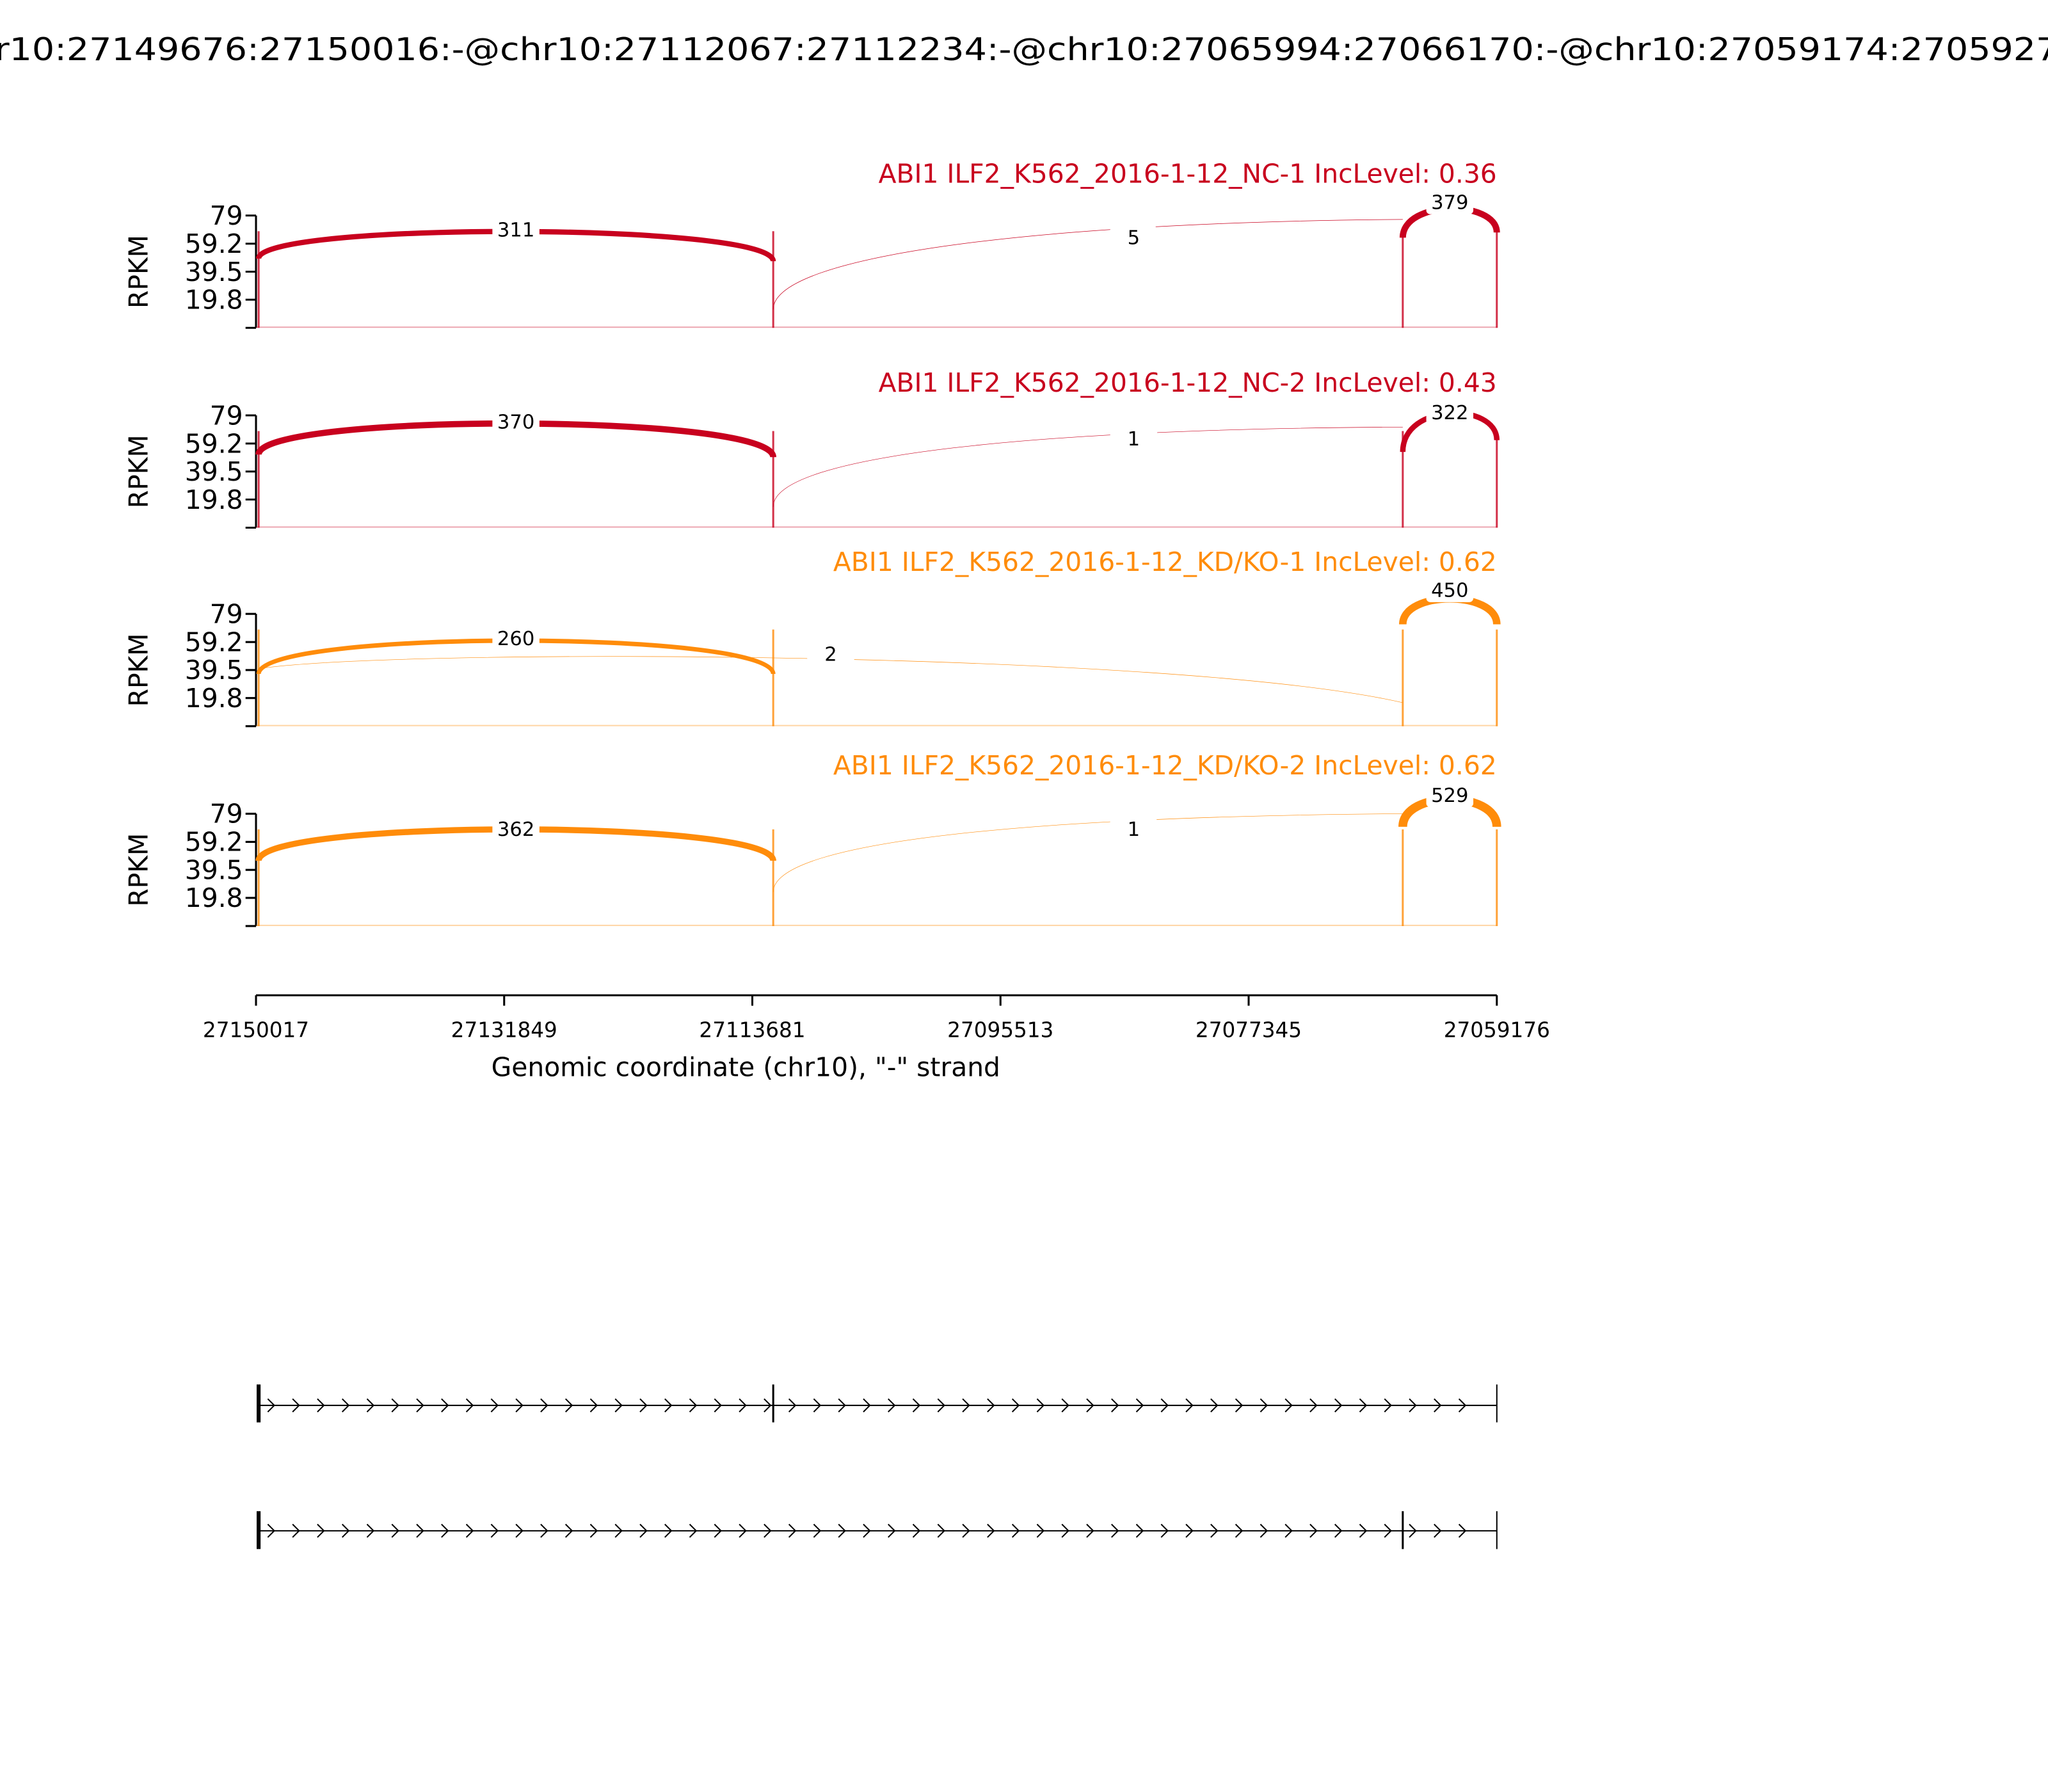 The width and height of the screenshot is (2048, 1792). I want to click on x-axis-label: Genomic coordinate (chr10), "-" strand, so click(746, 1067).